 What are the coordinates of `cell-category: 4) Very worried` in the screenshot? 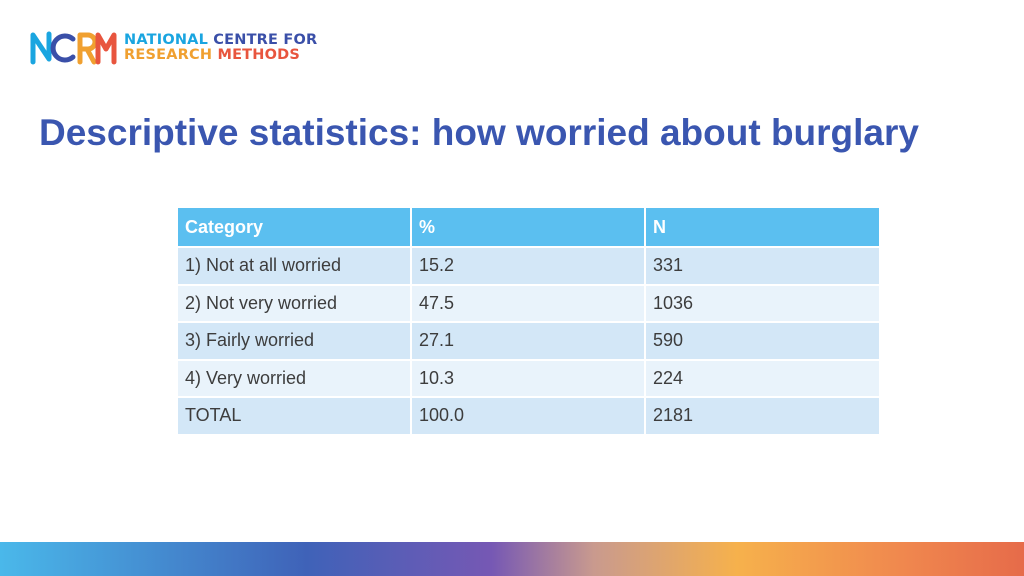 It's located at (294, 378).